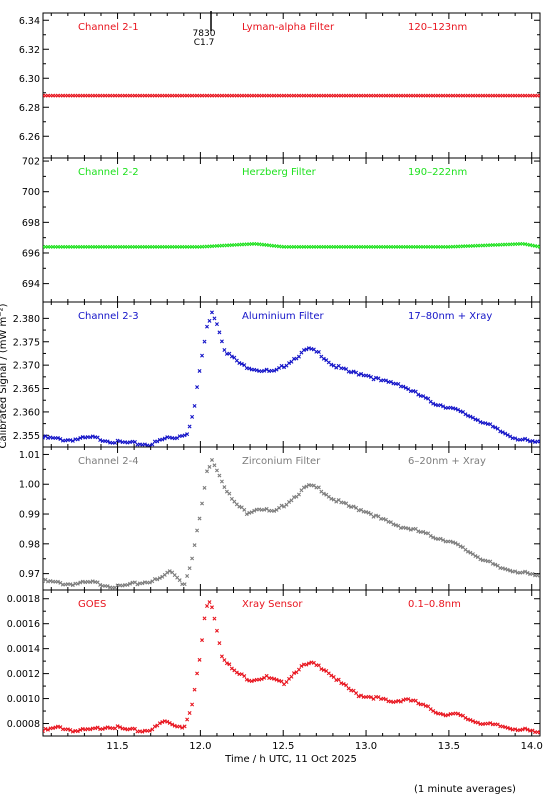  What do you see at coordinates (434, 604) in the screenshot?
I see `panel-band-label: 0.1–0.8nm` at bounding box center [434, 604].